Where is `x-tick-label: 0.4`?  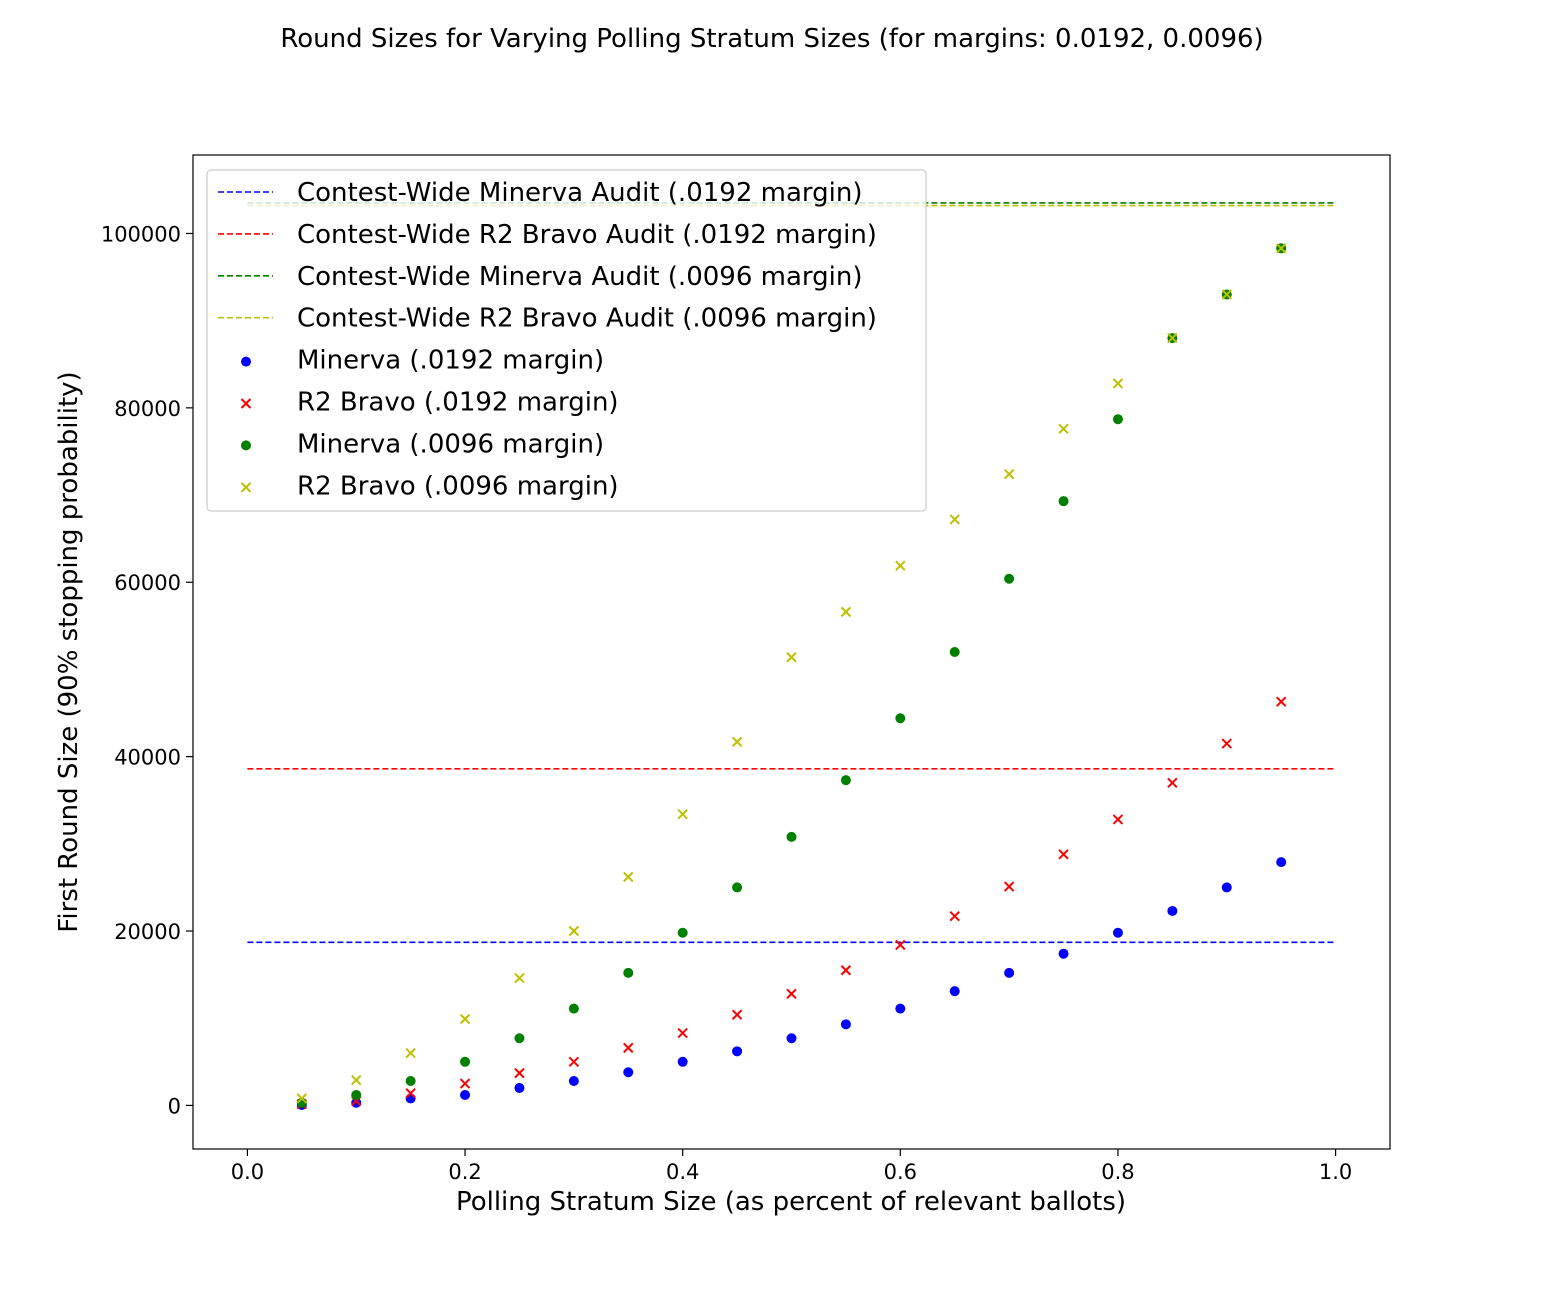
x-tick-label: 0.4 is located at coordinates (682, 1172).